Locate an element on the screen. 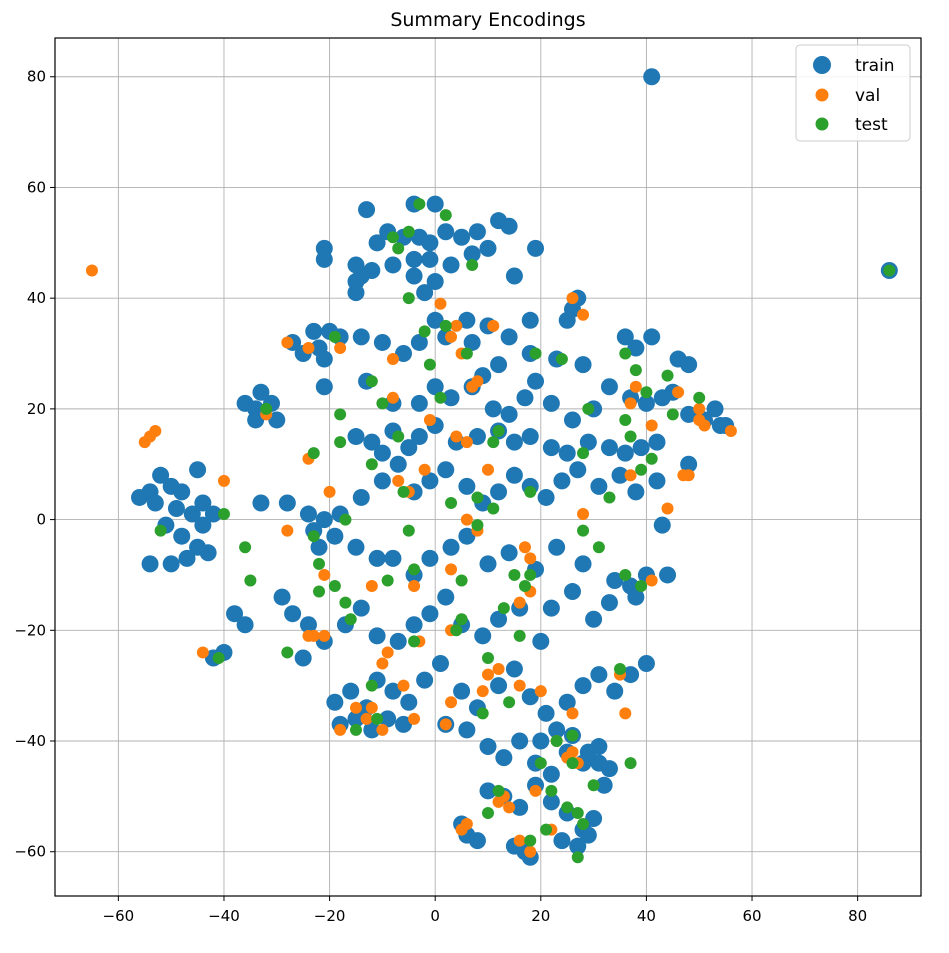  x-tick-label: −40 is located at coordinates (224, 916).